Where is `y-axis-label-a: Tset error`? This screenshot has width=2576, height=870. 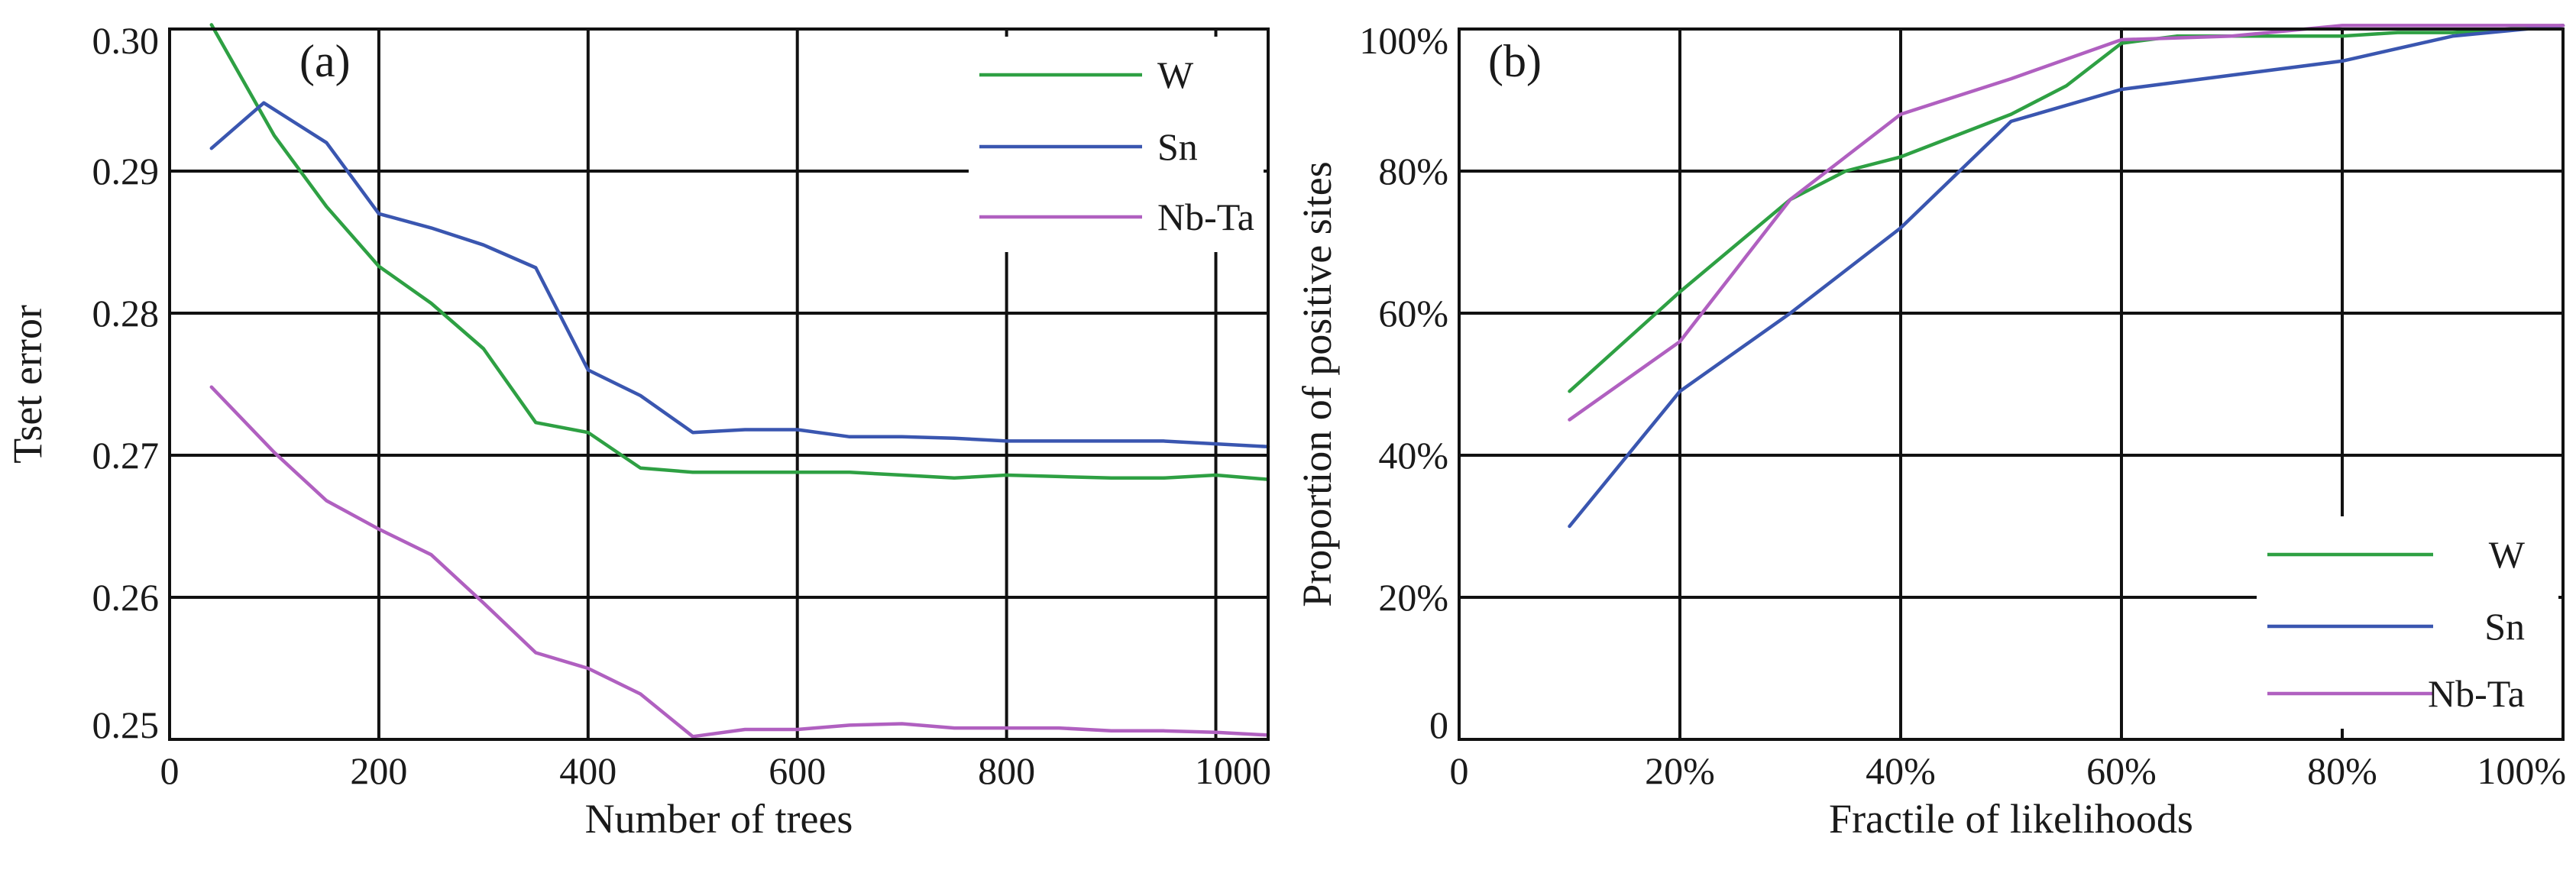 y-axis-label-a: Tset error is located at coordinates (27, 384).